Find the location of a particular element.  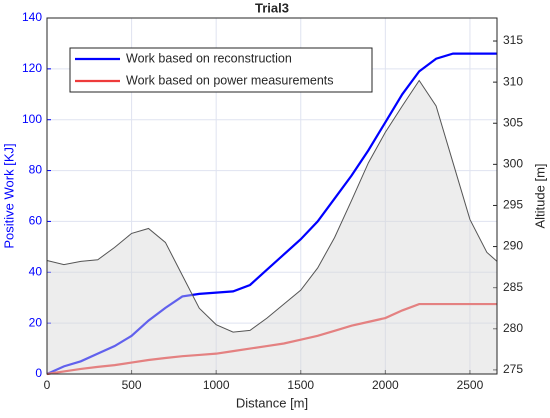

legend-label: Work based on power measurements is located at coordinates (230, 80).